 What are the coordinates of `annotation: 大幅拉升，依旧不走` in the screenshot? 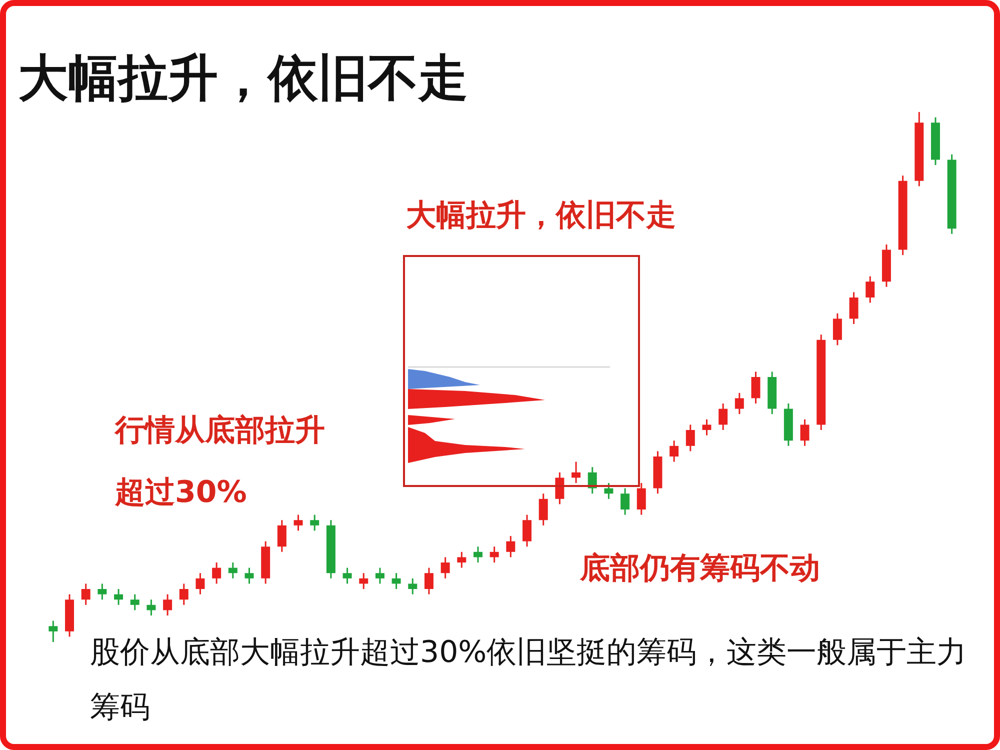 It's located at (541, 216).